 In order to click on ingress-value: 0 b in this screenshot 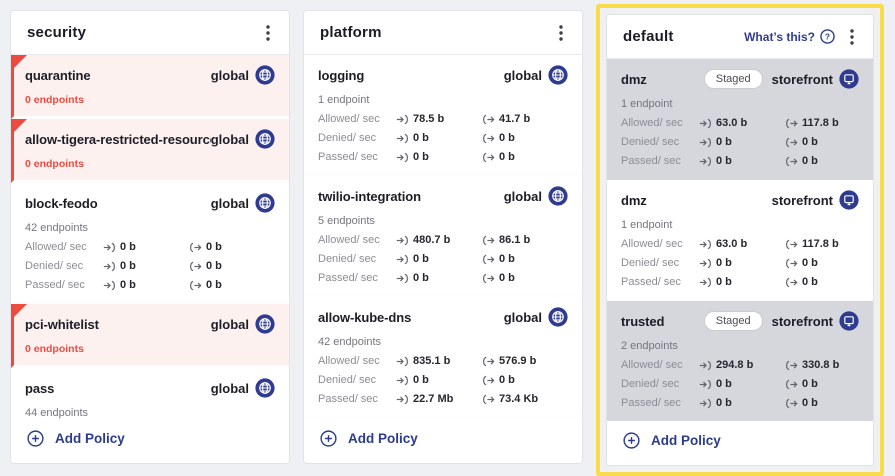, I will do `click(128, 285)`.